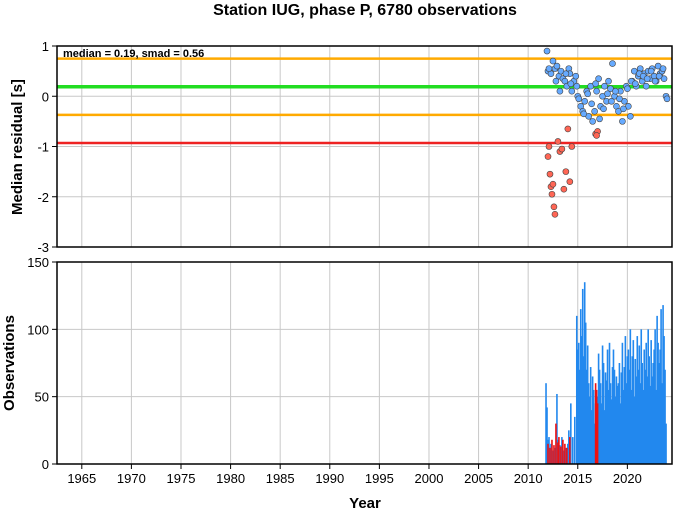 This screenshot has height=511, width=677. I want to click on observations-y-tick-label: 0, so click(45, 464).